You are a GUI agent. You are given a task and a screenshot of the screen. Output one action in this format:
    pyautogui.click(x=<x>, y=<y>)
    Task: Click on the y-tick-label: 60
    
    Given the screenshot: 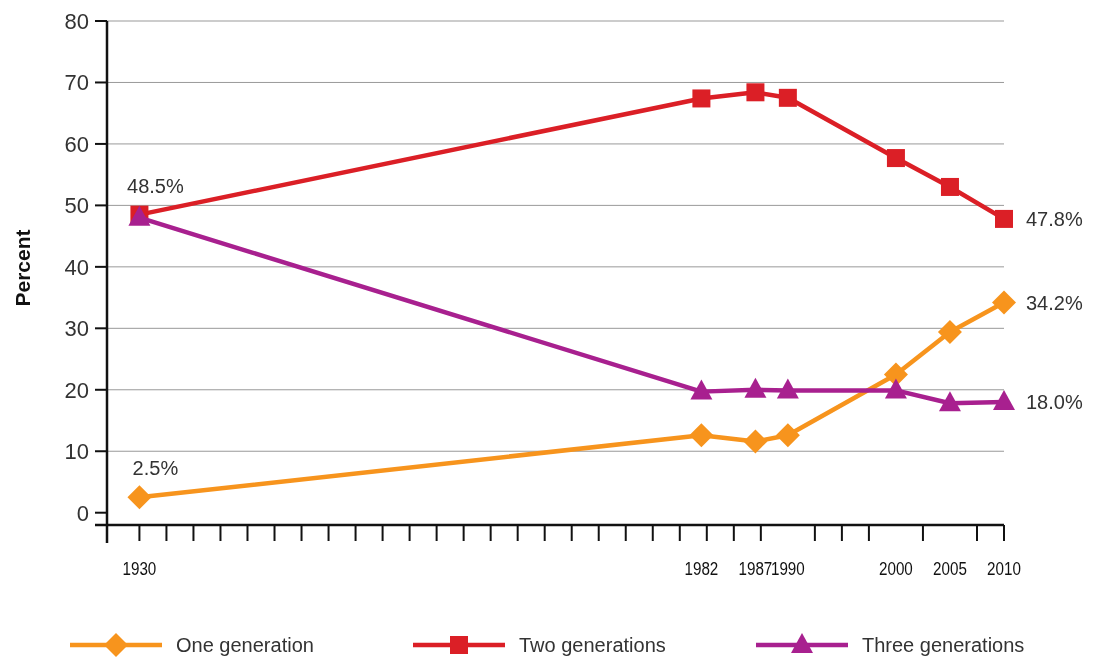 What is the action you would take?
    pyautogui.click(x=76, y=144)
    